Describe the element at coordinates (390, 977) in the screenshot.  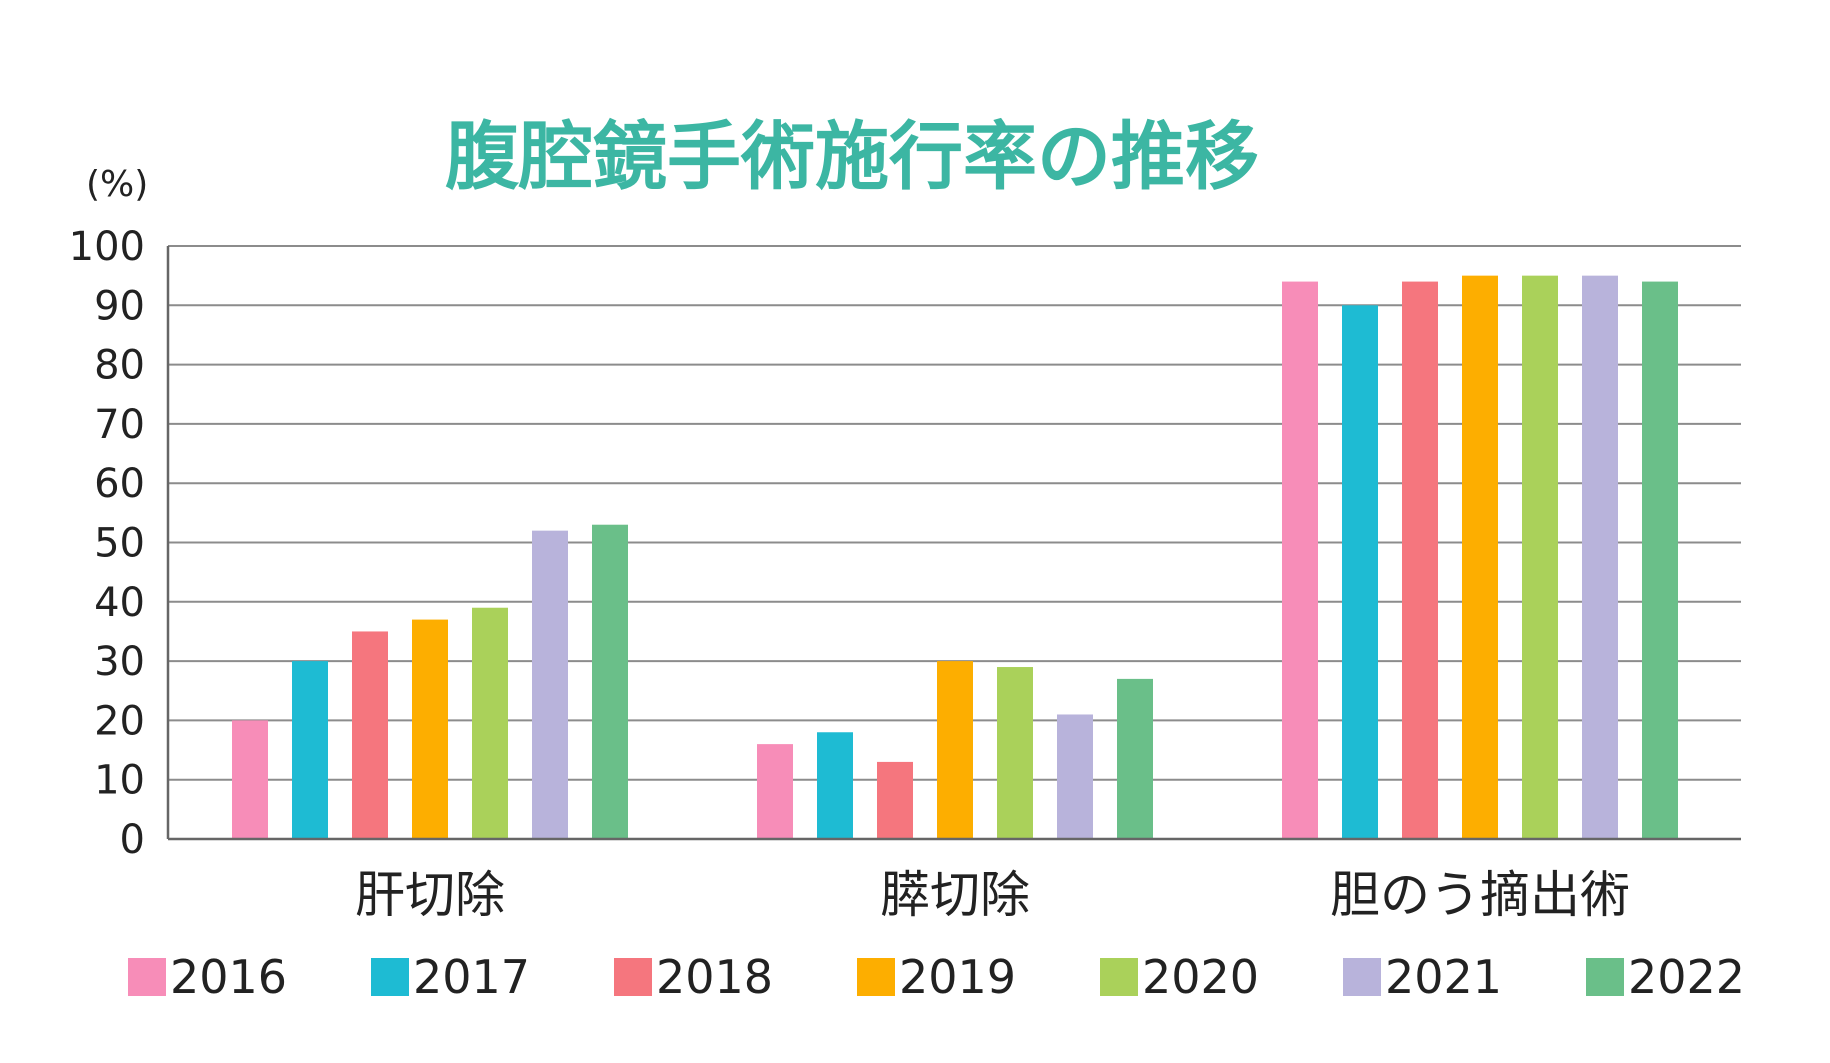
I see `legend-swatch-2017` at that location.